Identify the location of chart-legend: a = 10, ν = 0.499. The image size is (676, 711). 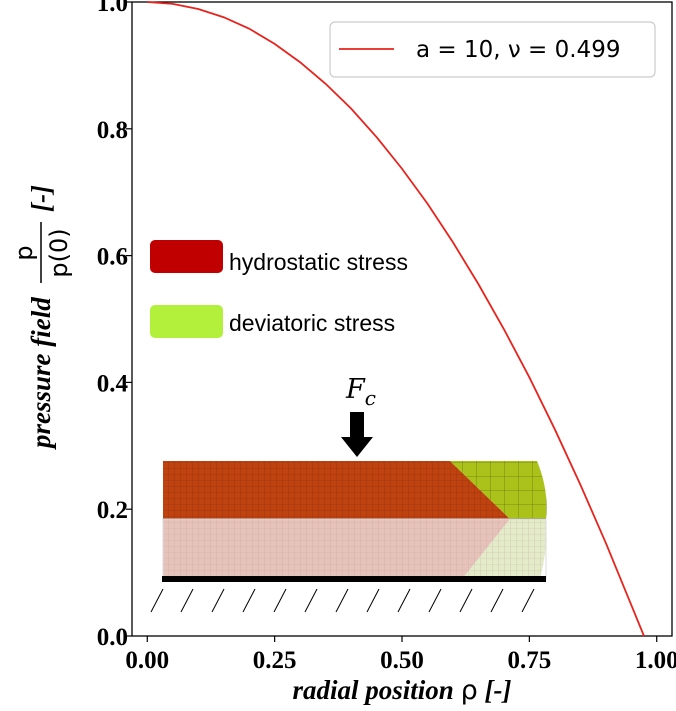
(492, 49).